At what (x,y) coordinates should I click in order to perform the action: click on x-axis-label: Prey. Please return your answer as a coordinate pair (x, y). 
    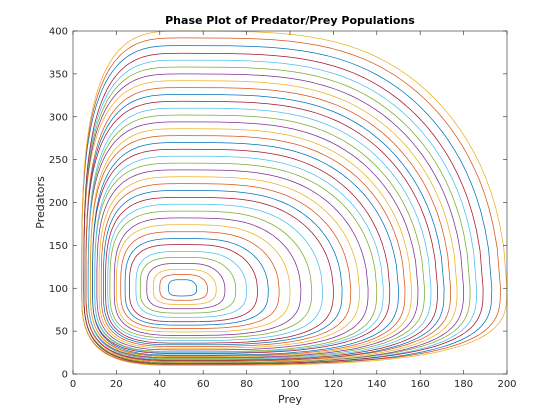
    Looking at the image, I should click on (290, 399).